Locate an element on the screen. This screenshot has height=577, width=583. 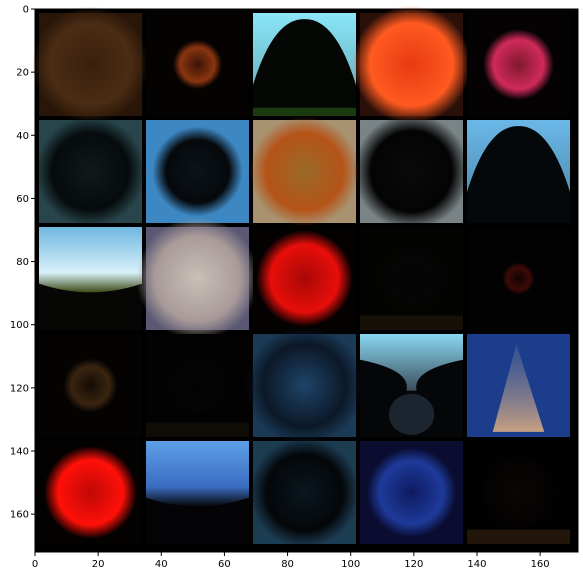
y-tick-label: 0 is located at coordinates (26, 10).